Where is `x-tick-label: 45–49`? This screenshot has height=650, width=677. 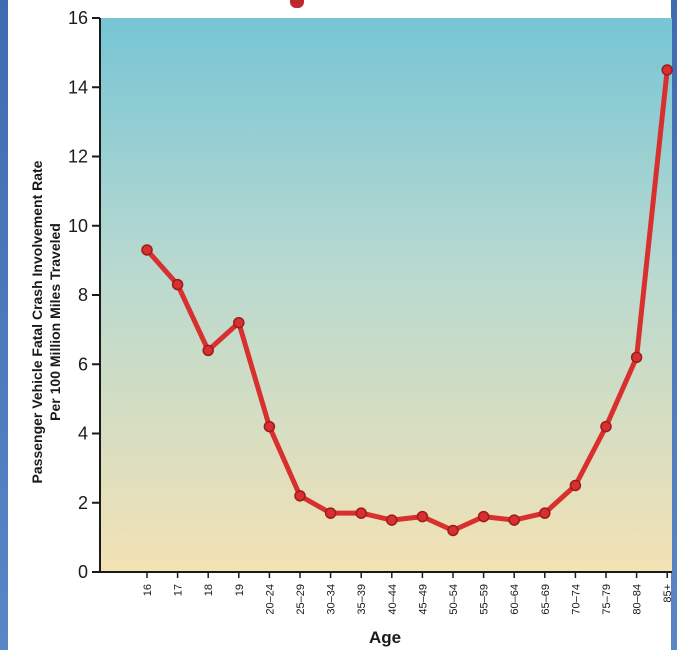 x-tick-label: 45–49 is located at coordinates (423, 599).